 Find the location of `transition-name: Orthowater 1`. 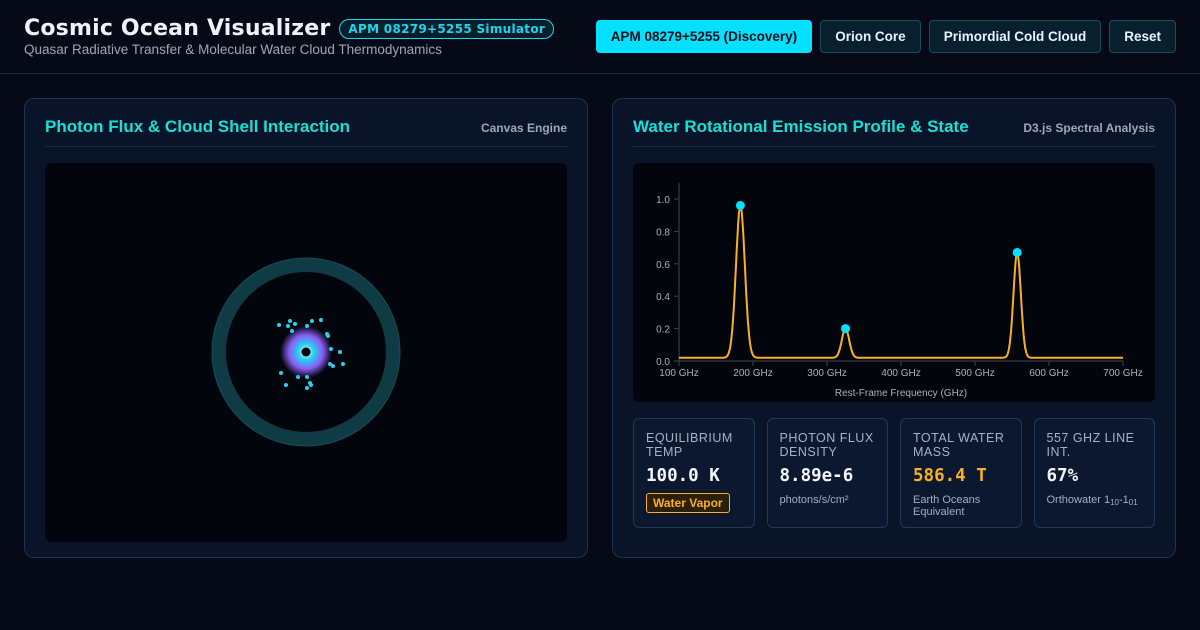

transition-name: Orthowater 1 is located at coordinates (1078, 500).